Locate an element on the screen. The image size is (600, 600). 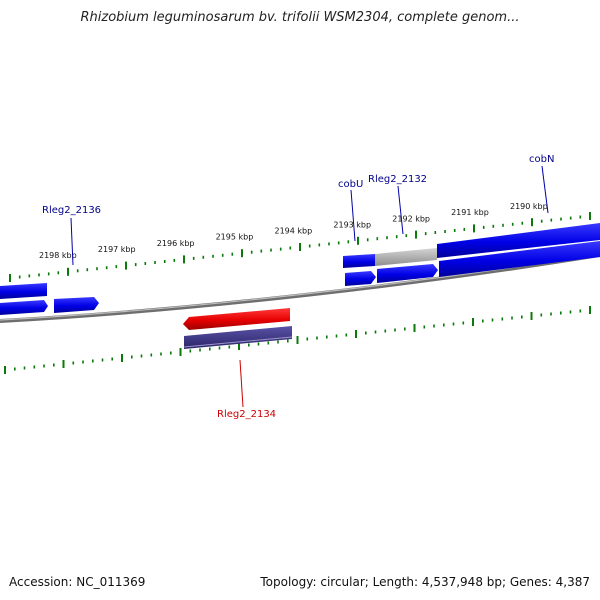
cds-feature-cobU-top is located at coordinates (359, 261).